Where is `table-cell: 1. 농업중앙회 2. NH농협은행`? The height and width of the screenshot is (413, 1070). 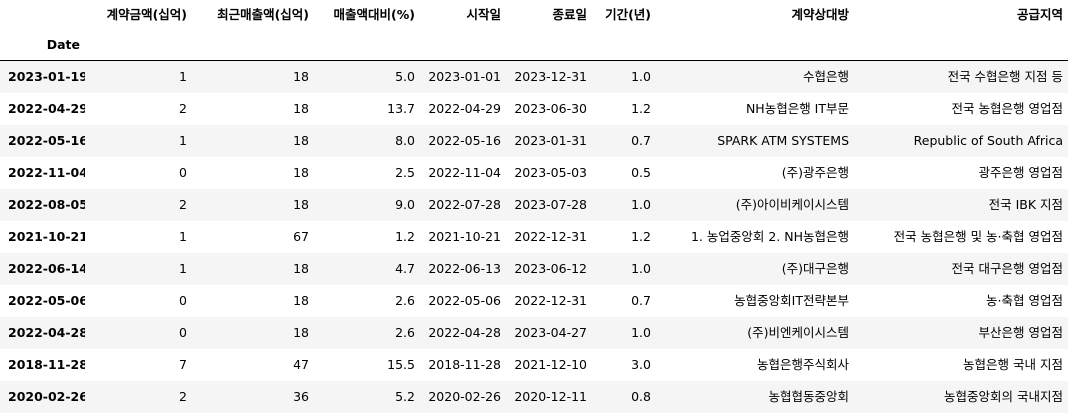
table-cell: 1. 농업중앙회 2. NH농협은행 is located at coordinates (769, 236).